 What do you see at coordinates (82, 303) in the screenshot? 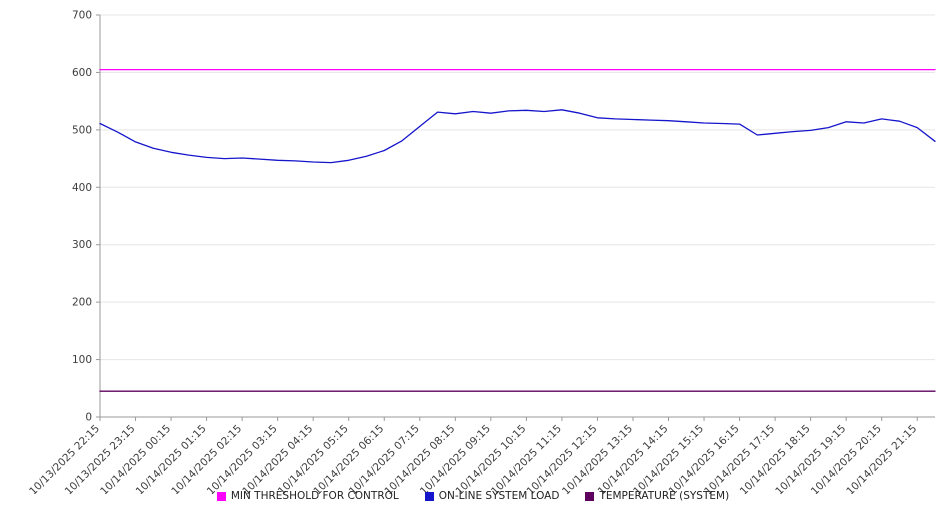
I see `y-axis-label: 200` at bounding box center [82, 303].